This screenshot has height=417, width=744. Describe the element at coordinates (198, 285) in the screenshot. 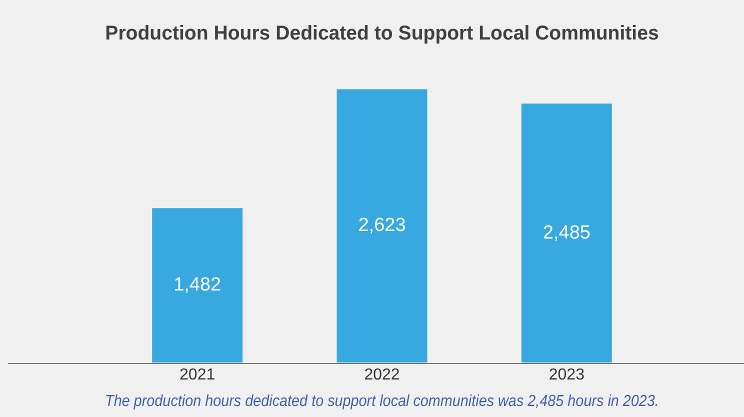

I see `data-label: 1,482` at that location.